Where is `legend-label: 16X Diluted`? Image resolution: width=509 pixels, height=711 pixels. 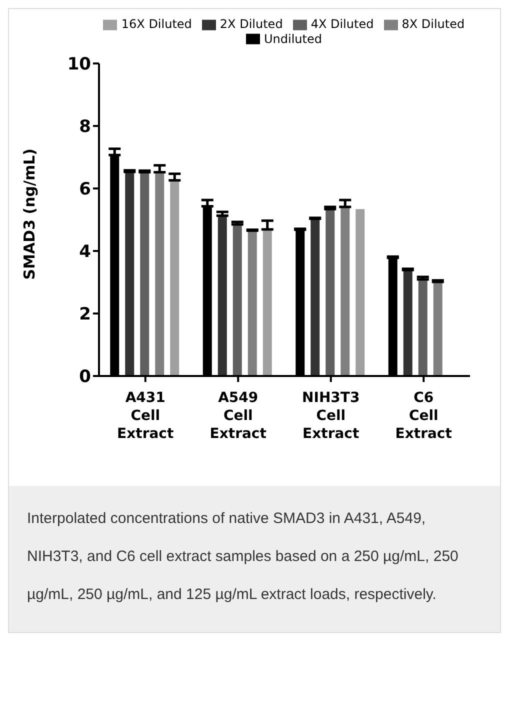 legend-label: 16X Diluted is located at coordinates (156, 24).